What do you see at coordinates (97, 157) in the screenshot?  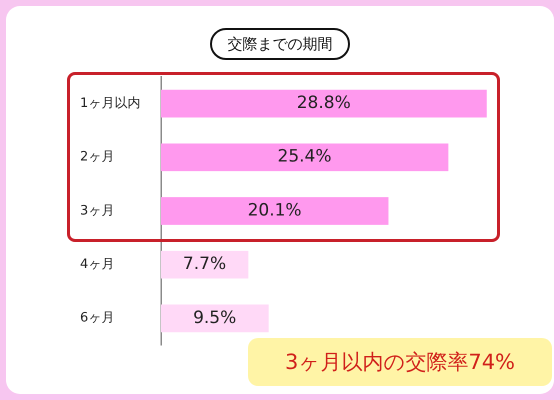 I see `y-tick-label: 2ヶ月` at bounding box center [97, 157].